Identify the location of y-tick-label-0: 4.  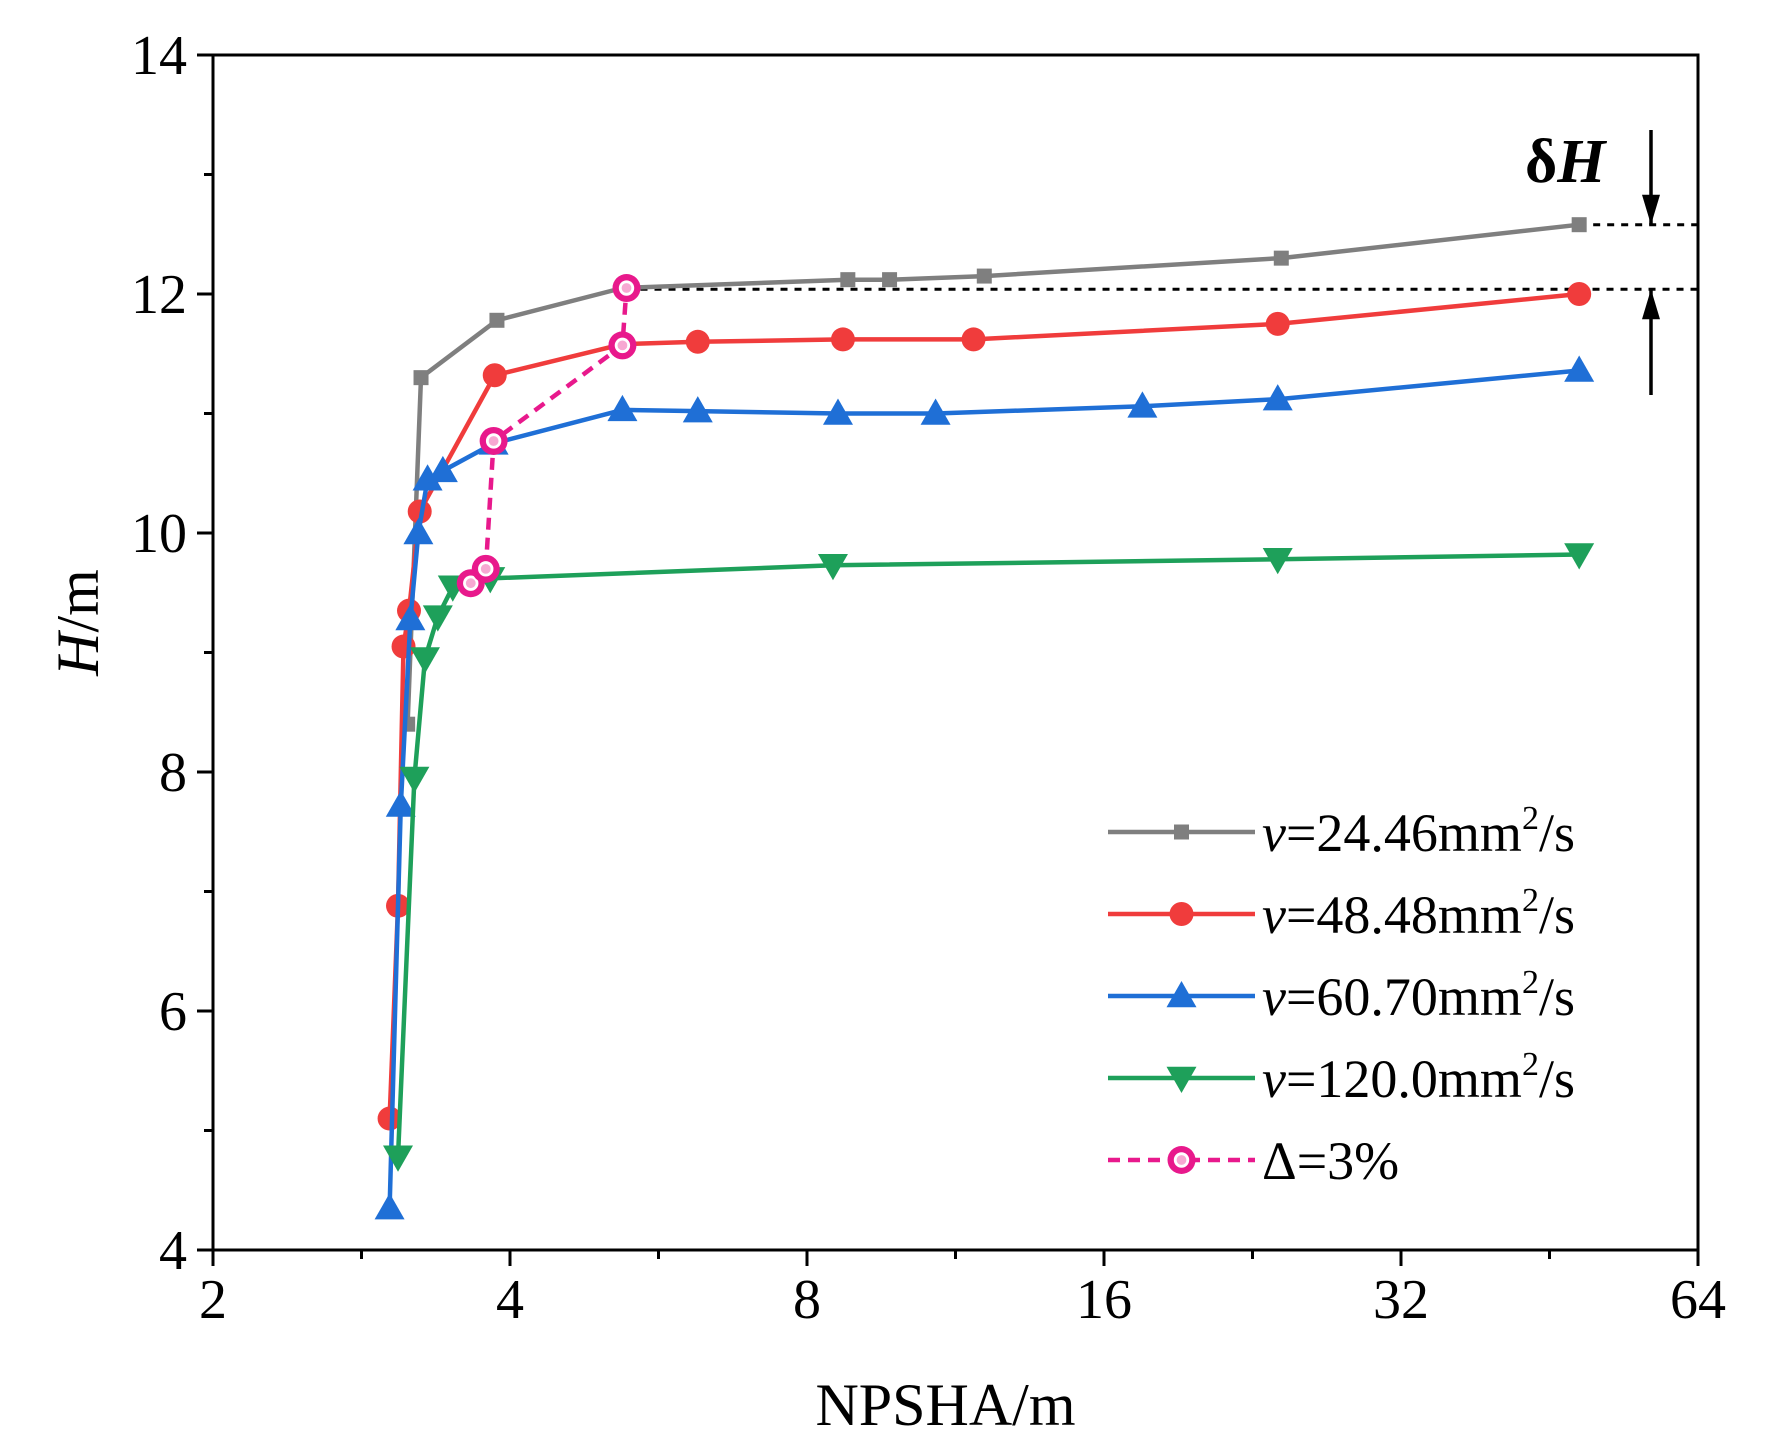
(173, 1251).